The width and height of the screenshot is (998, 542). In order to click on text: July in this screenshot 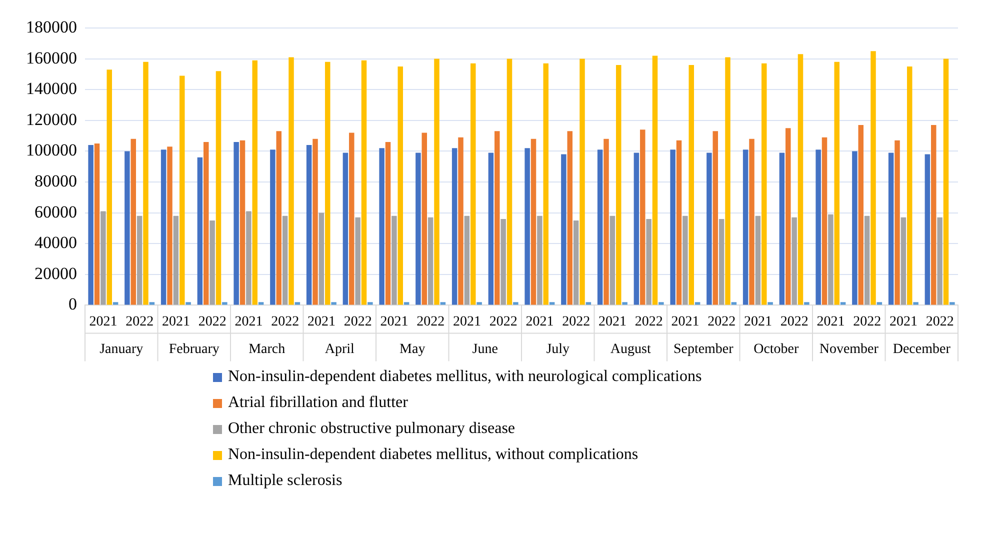, I will do `click(558, 349)`.